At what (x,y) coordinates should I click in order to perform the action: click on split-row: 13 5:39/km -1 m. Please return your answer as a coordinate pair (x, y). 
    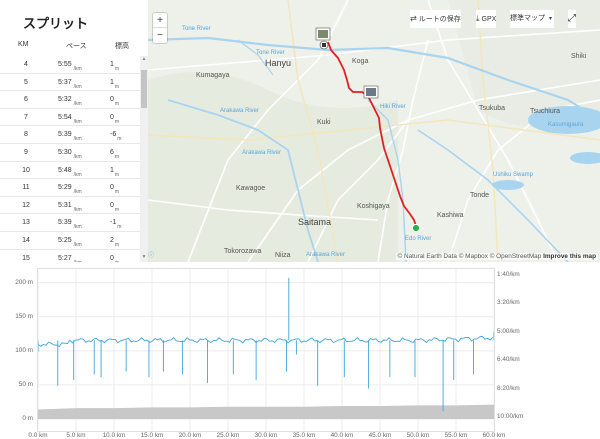
    Looking at the image, I should click on (70, 223).